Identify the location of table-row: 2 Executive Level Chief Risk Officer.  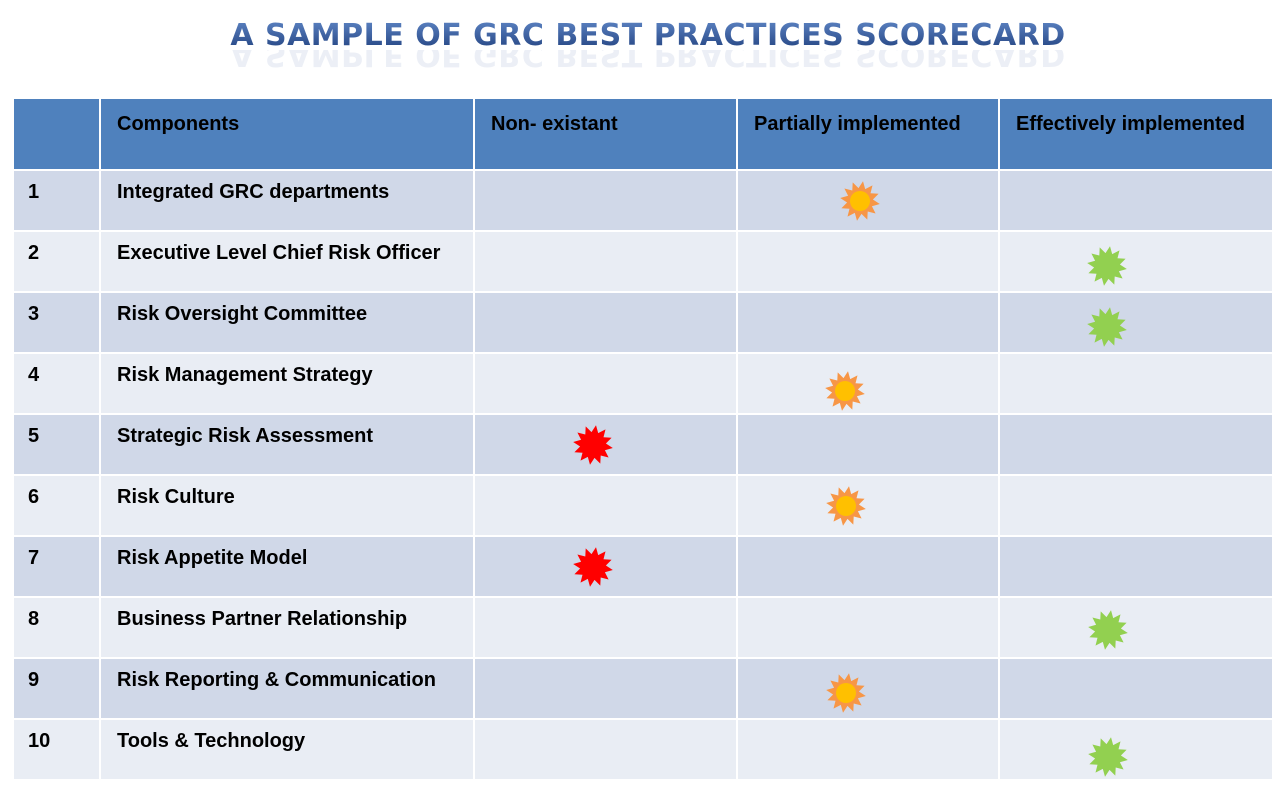
(643, 261).